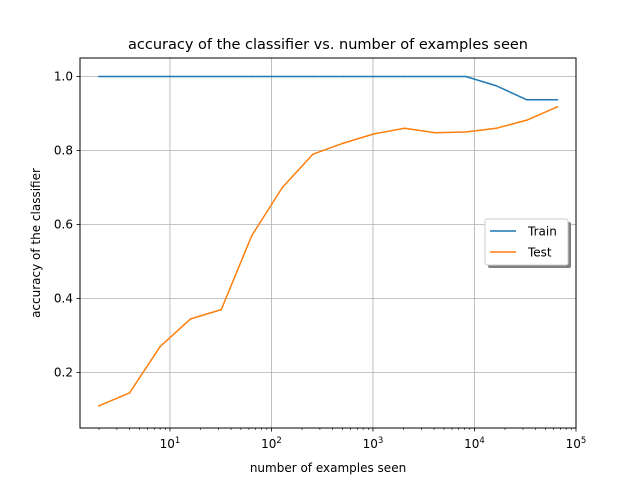  Describe the element at coordinates (328, 468) in the screenshot. I see `x-axis-label: number of examples seen` at that location.